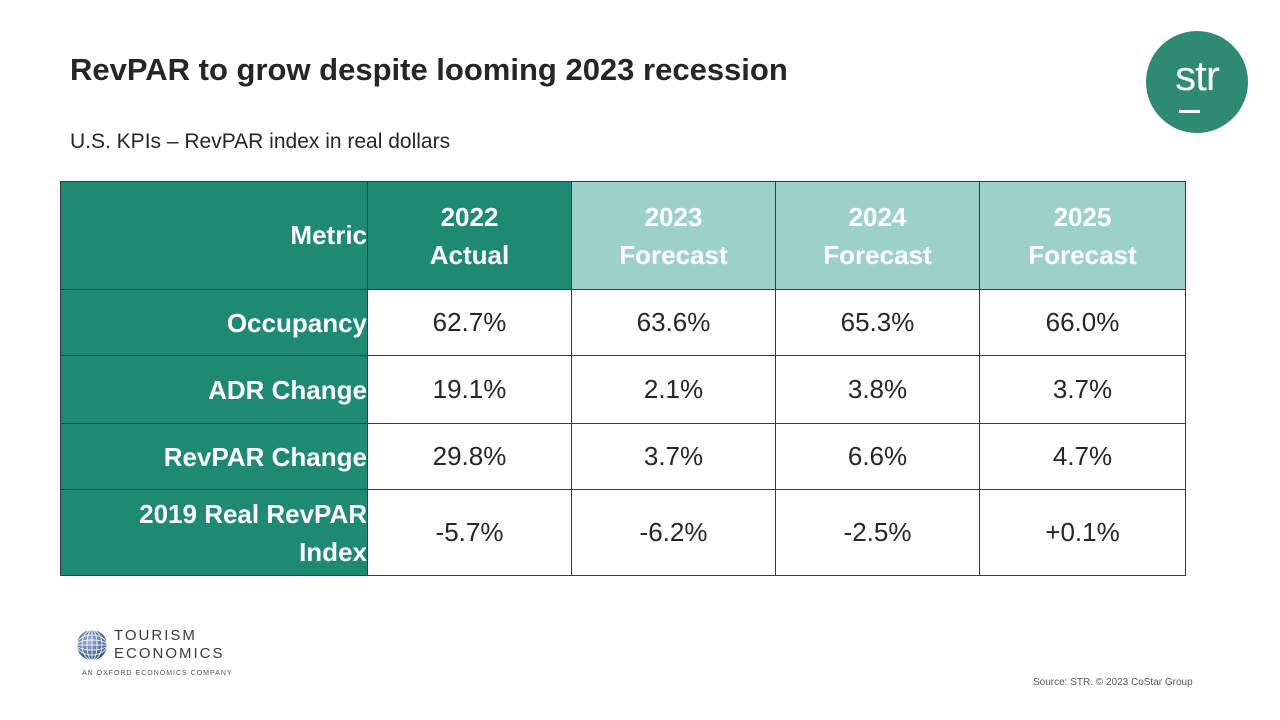 Image resolution: width=1280 pixels, height=720 pixels. Describe the element at coordinates (253, 513) in the screenshot. I see `row-label-line: 2019 Real RevPAR` at that location.